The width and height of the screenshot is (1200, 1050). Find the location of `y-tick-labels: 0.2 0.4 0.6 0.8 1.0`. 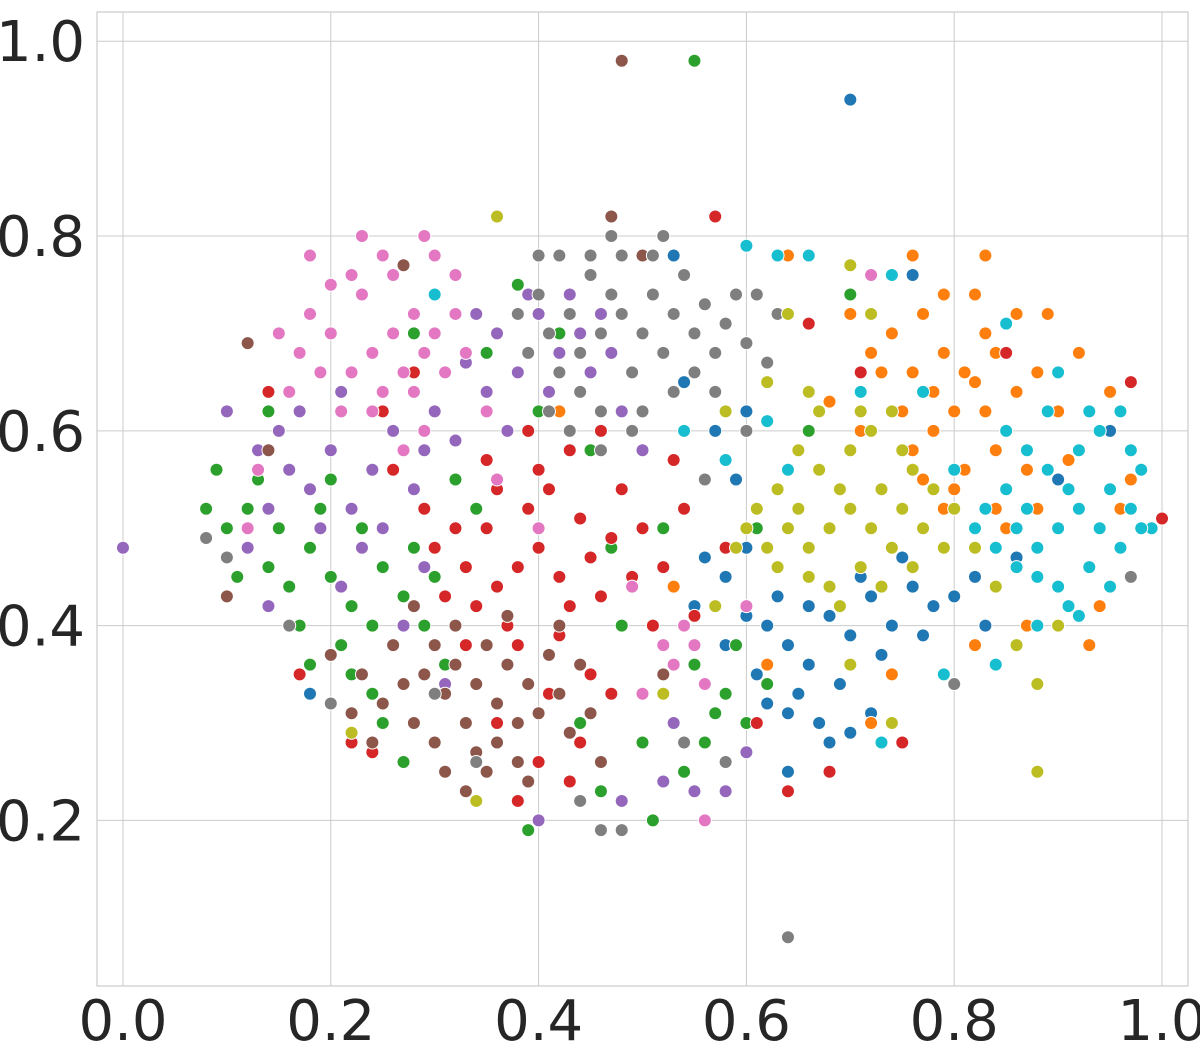

y-tick-labels: 0.2 0.4 0.6 0.8 1.0 is located at coordinates (42, 432).